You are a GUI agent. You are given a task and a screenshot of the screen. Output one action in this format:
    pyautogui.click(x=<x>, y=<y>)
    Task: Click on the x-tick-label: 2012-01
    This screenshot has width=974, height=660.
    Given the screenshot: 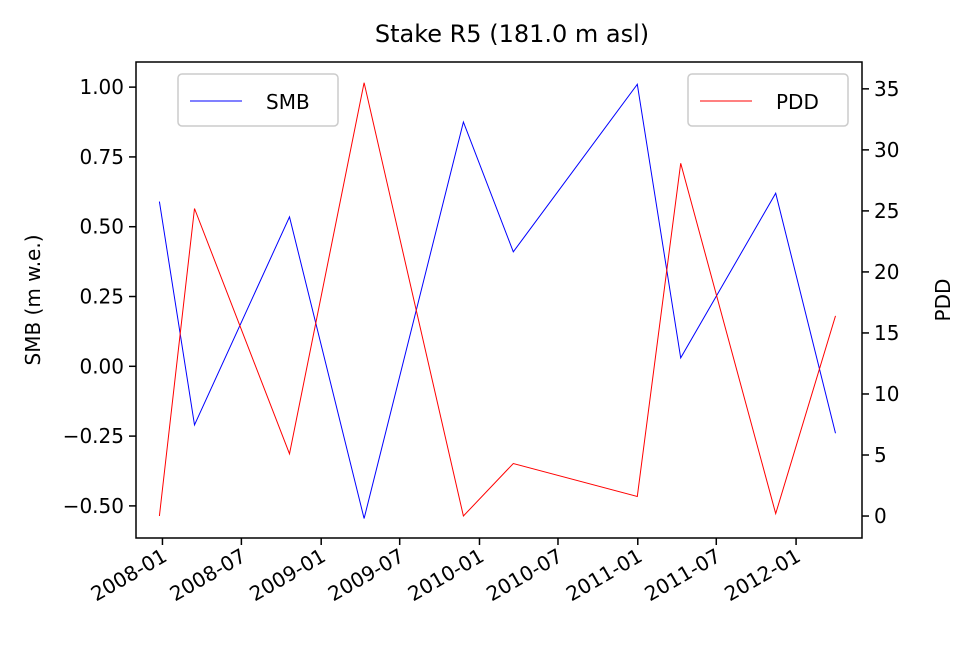 What is the action you would take?
    pyautogui.click(x=762, y=575)
    